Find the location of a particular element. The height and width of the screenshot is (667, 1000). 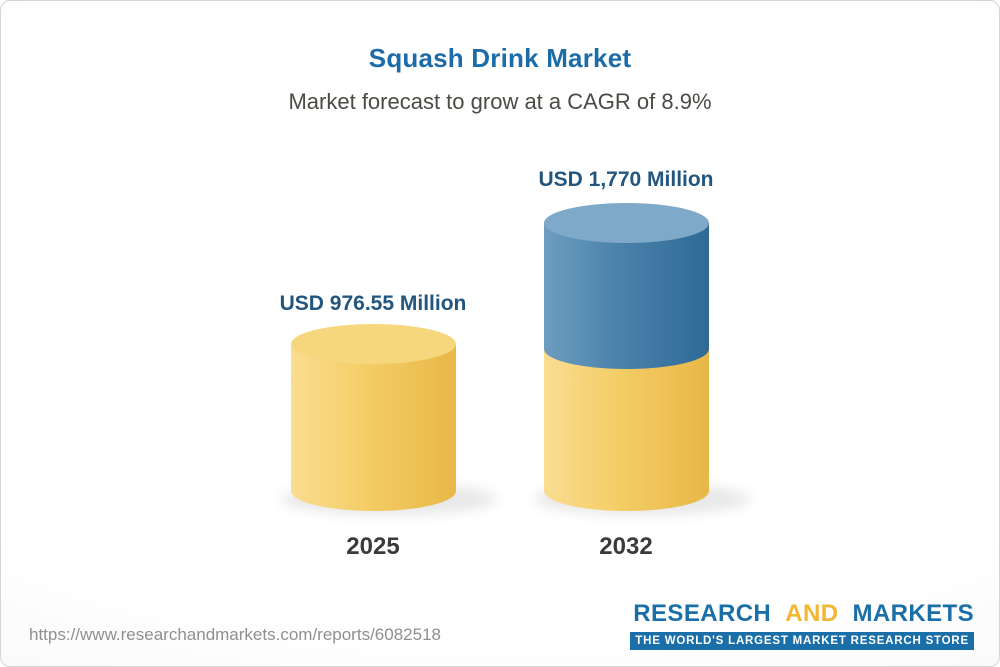

chart-title: Squash Drink Market is located at coordinates (500, 58).